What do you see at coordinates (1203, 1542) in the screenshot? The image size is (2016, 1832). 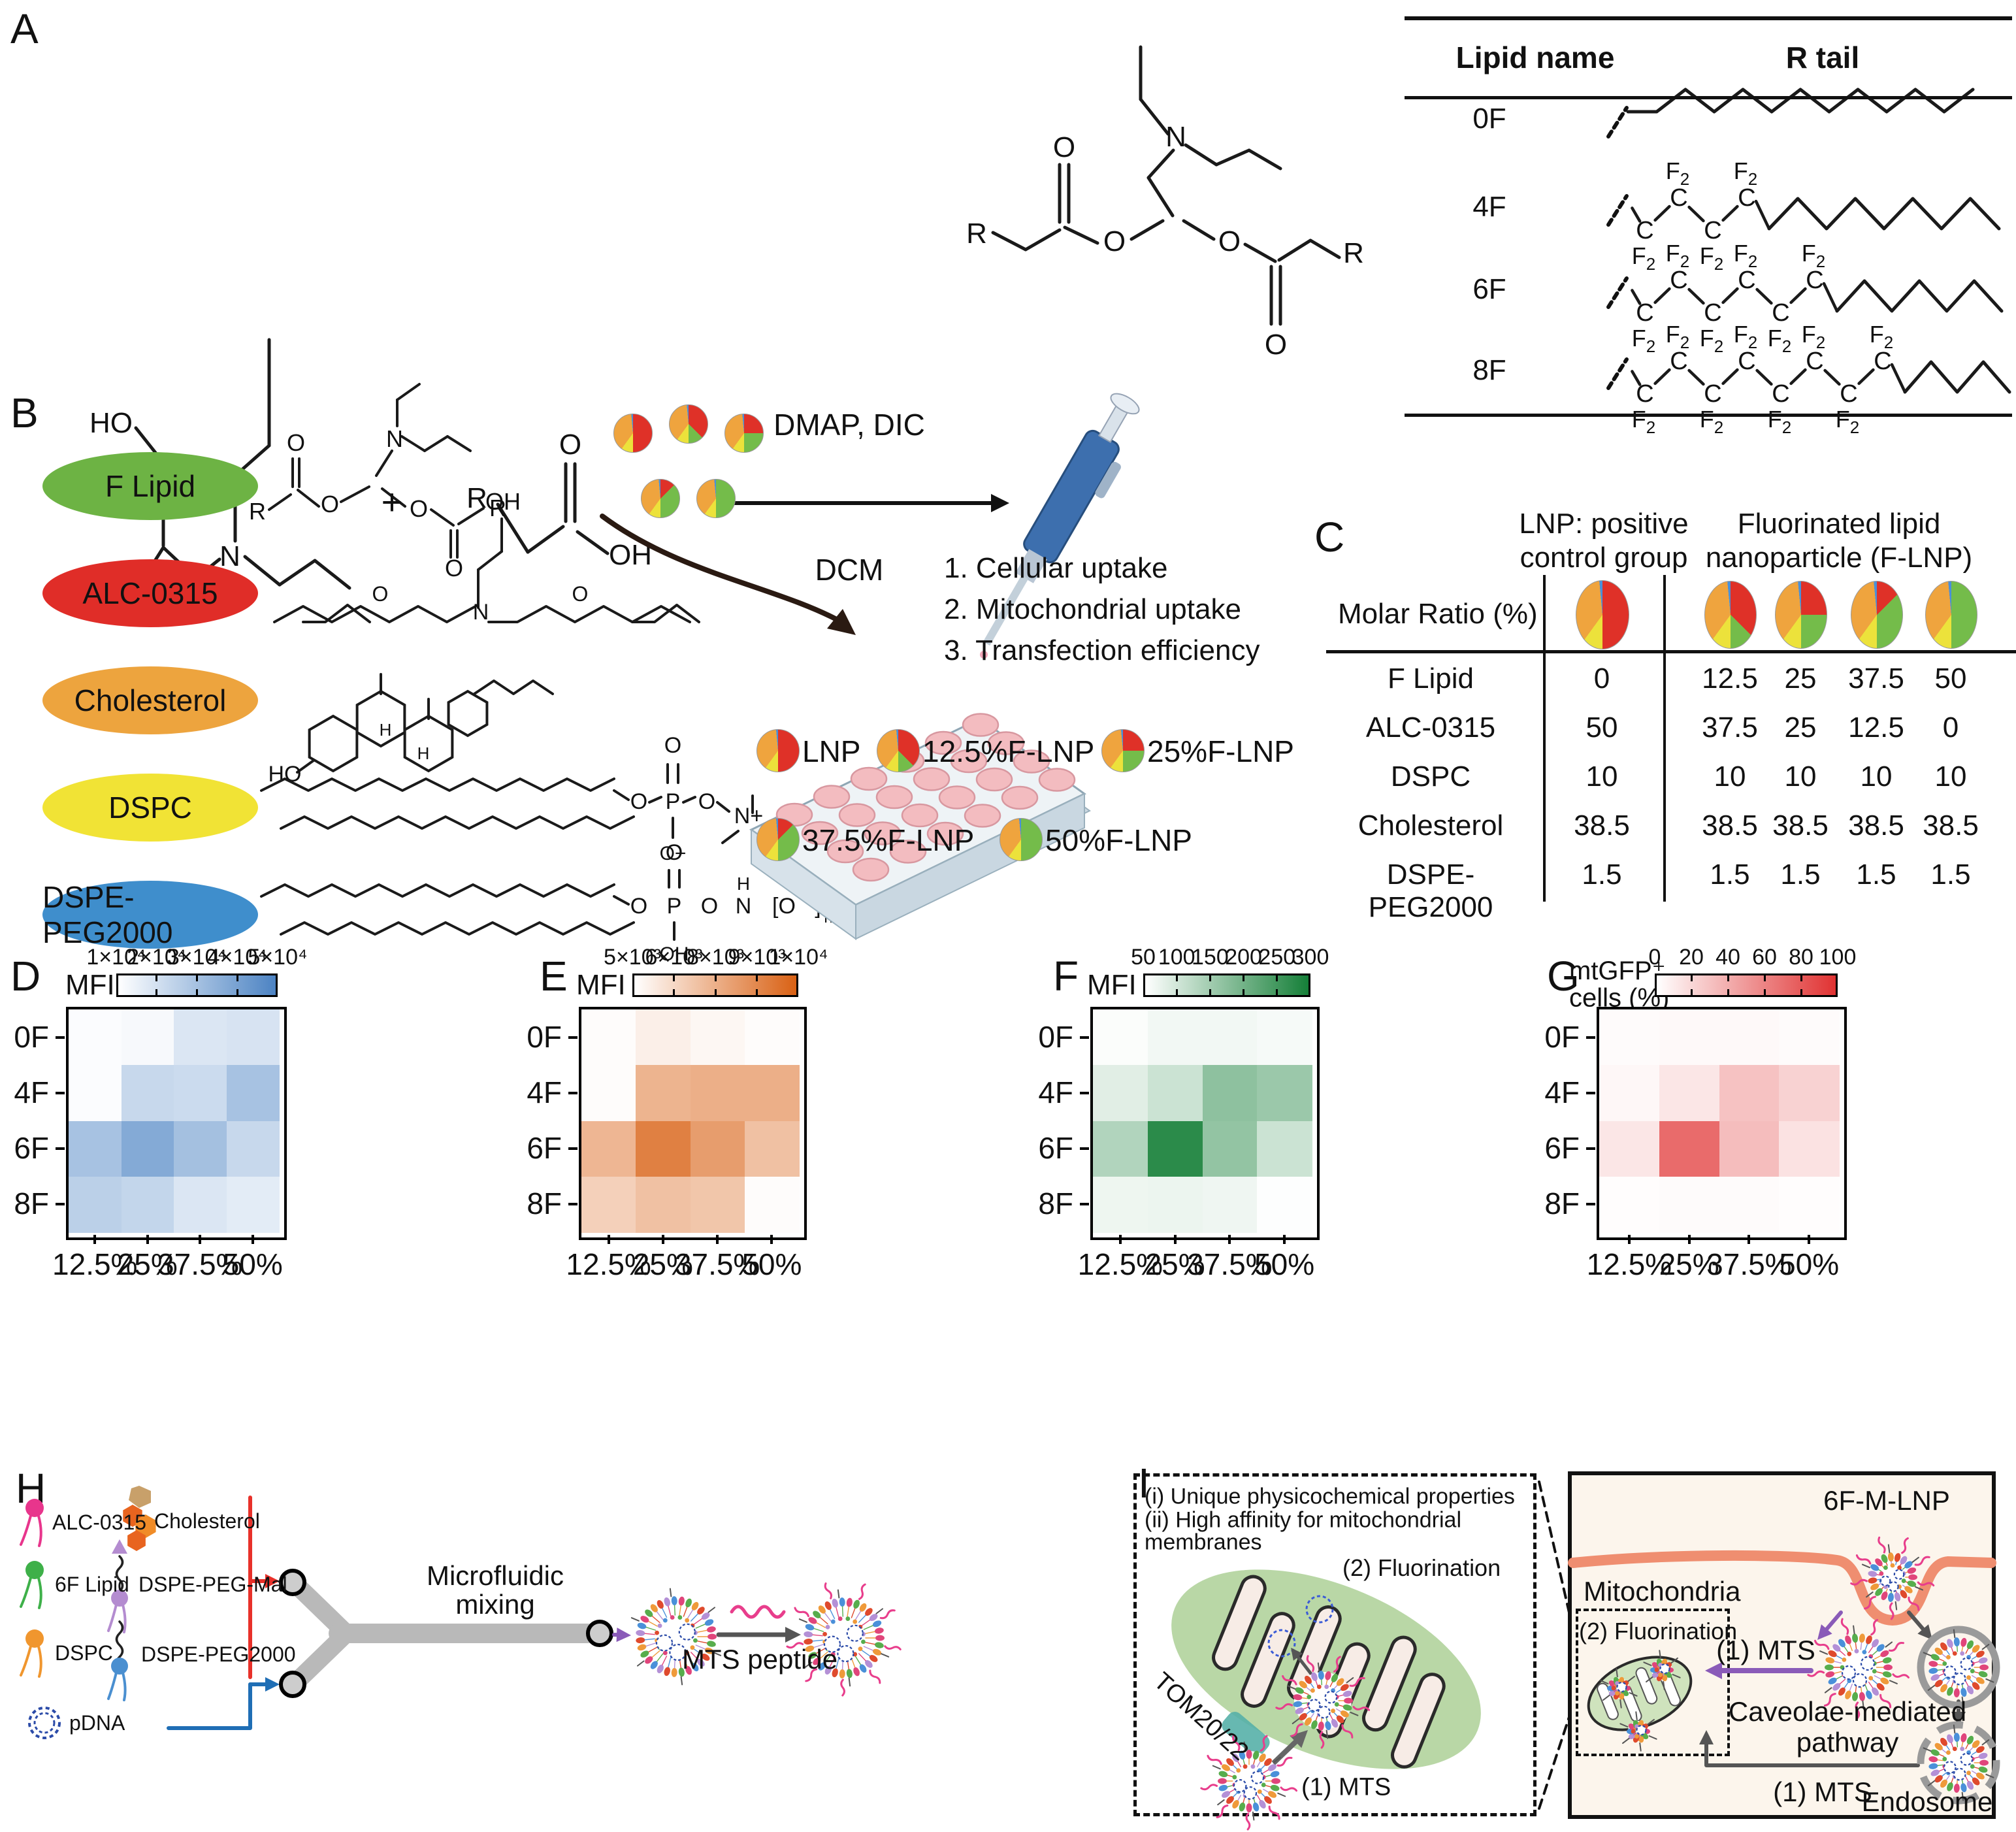 I see `ibox-line-3: membranes` at bounding box center [1203, 1542].